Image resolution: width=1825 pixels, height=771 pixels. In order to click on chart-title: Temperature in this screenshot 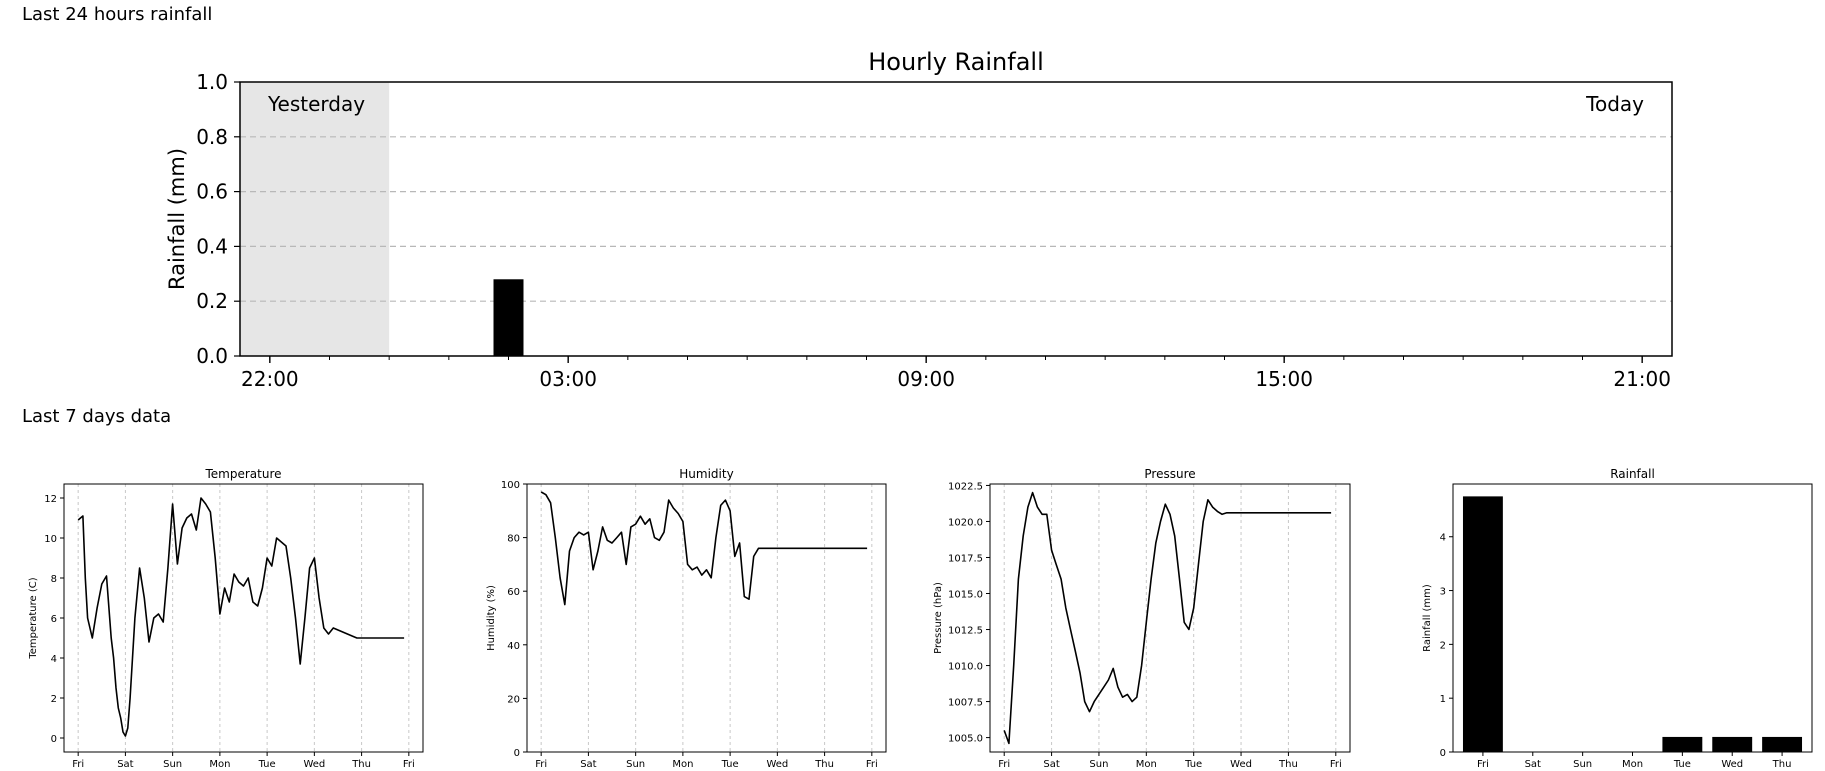, I will do `click(242, 474)`.